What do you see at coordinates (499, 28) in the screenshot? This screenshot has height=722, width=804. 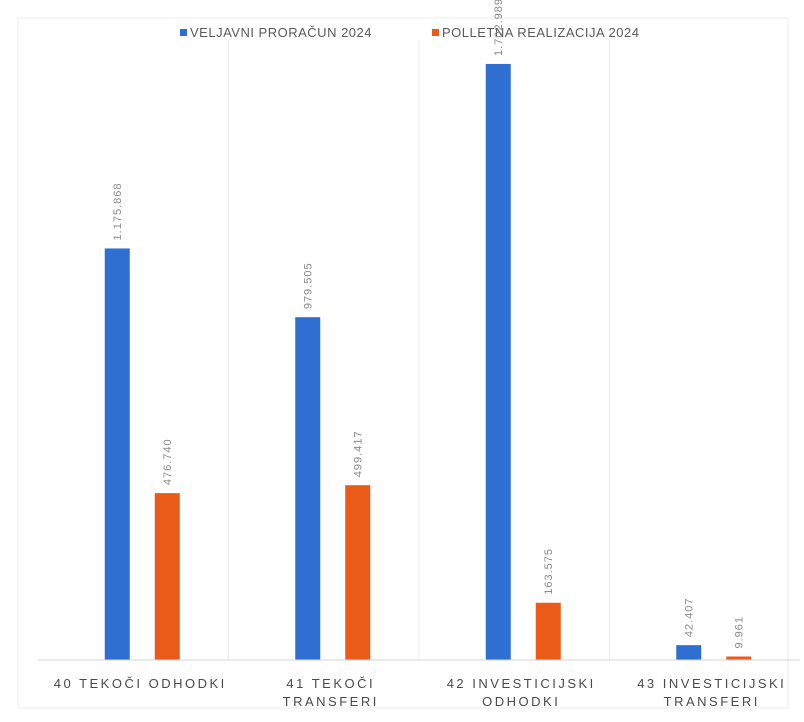 I see `data-label: 1.702.989` at bounding box center [499, 28].